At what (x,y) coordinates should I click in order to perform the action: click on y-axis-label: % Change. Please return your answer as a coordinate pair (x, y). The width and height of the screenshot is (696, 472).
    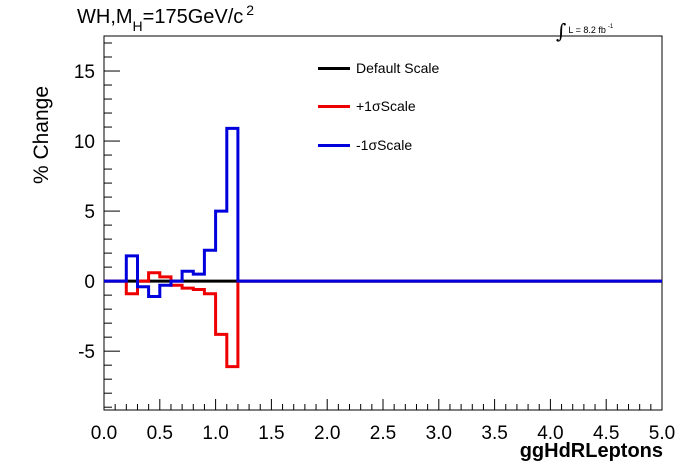
    Looking at the image, I should click on (41, 135).